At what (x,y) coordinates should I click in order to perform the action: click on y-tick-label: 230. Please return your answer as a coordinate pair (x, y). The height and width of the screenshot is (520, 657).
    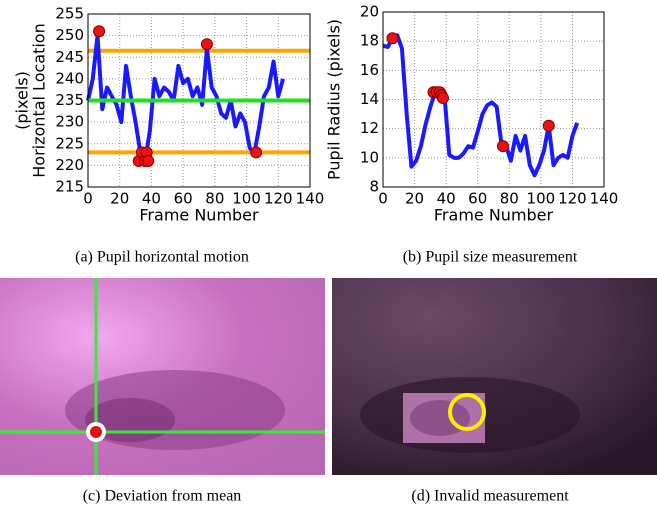
    Looking at the image, I should click on (69, 122).